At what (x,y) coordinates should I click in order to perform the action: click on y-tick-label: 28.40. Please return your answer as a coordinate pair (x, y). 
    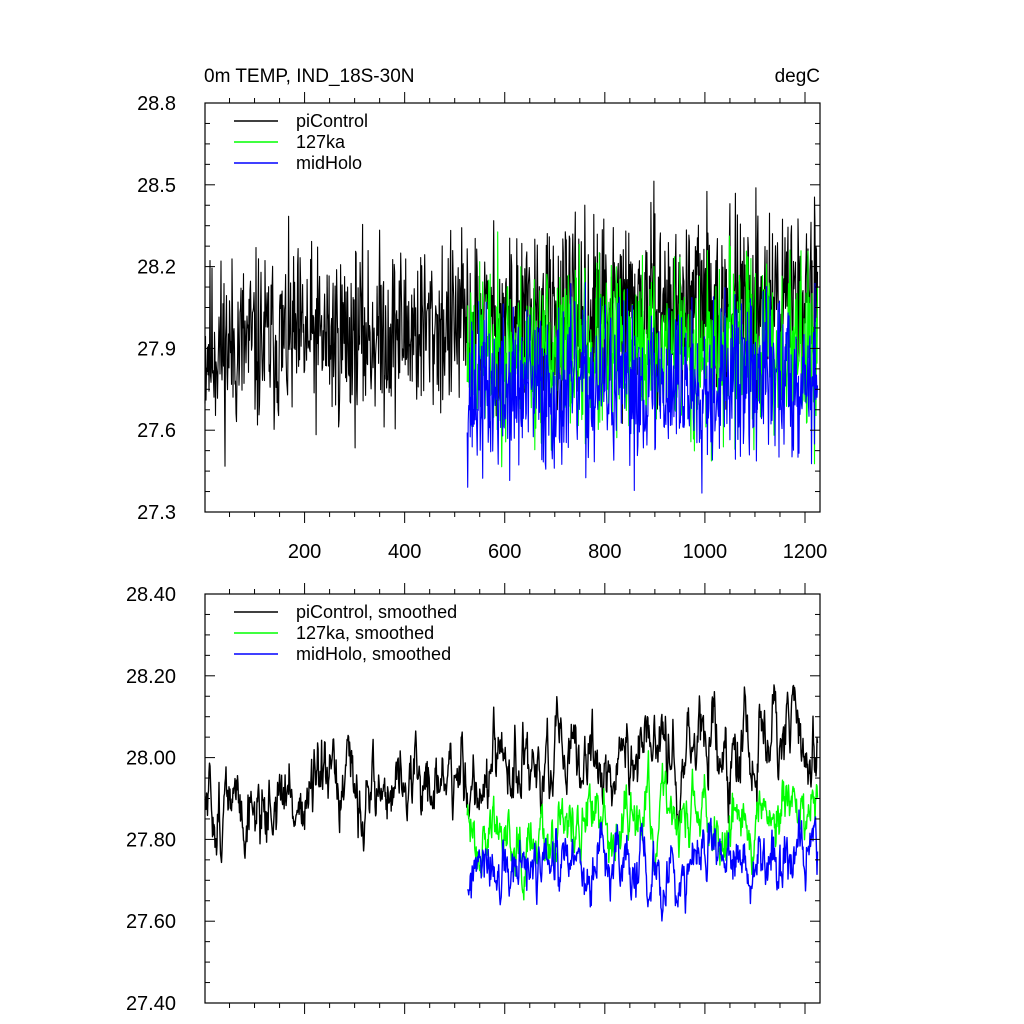
    Looking at the image, I should click on (151, 595).